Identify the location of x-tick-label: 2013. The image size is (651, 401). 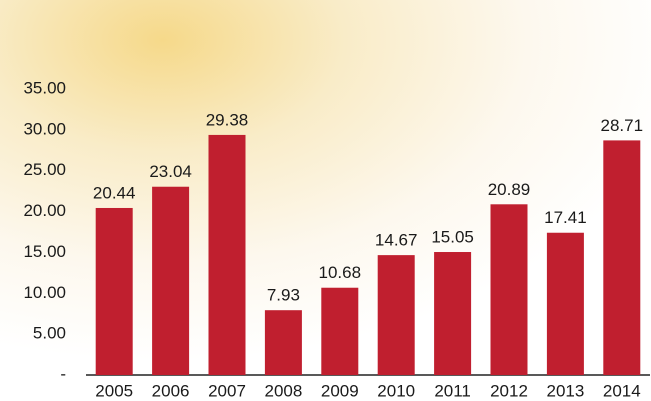
(565, 390).